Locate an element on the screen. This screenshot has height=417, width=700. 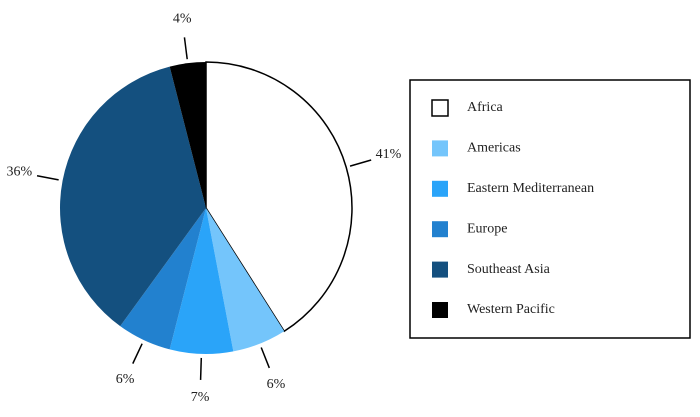
data-label: 41% is located at coordinates (389, 154).